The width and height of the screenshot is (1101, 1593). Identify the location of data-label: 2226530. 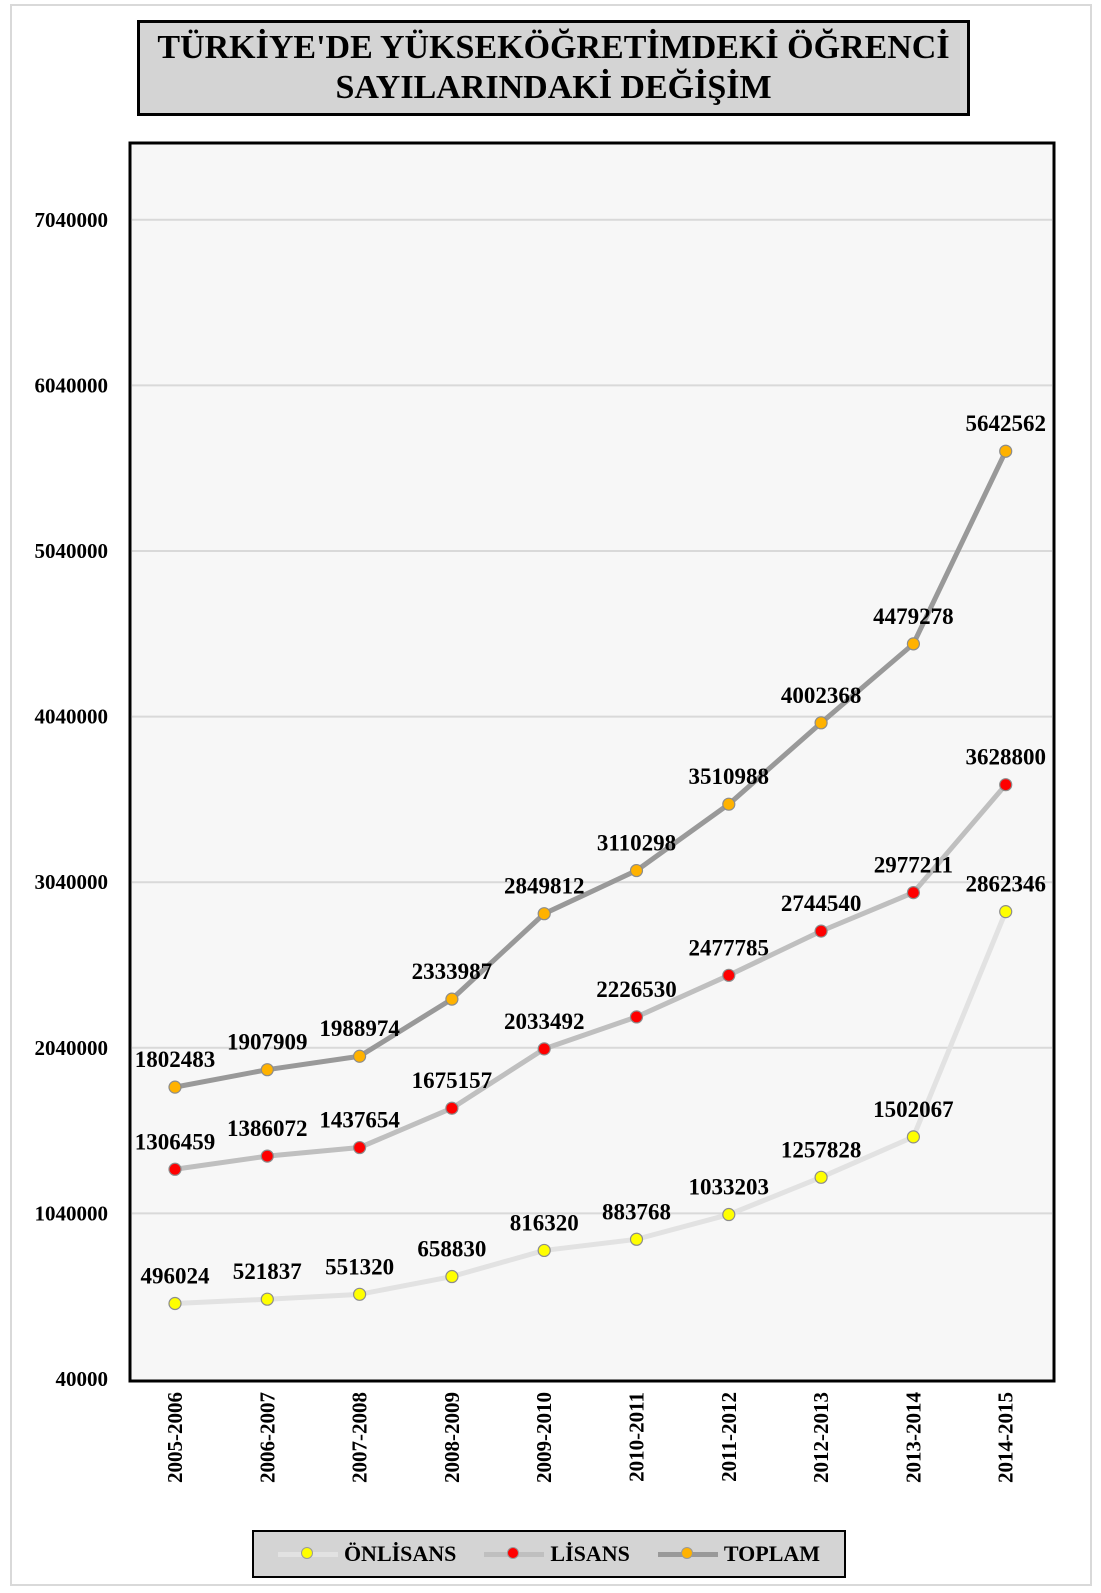
(636, 989).